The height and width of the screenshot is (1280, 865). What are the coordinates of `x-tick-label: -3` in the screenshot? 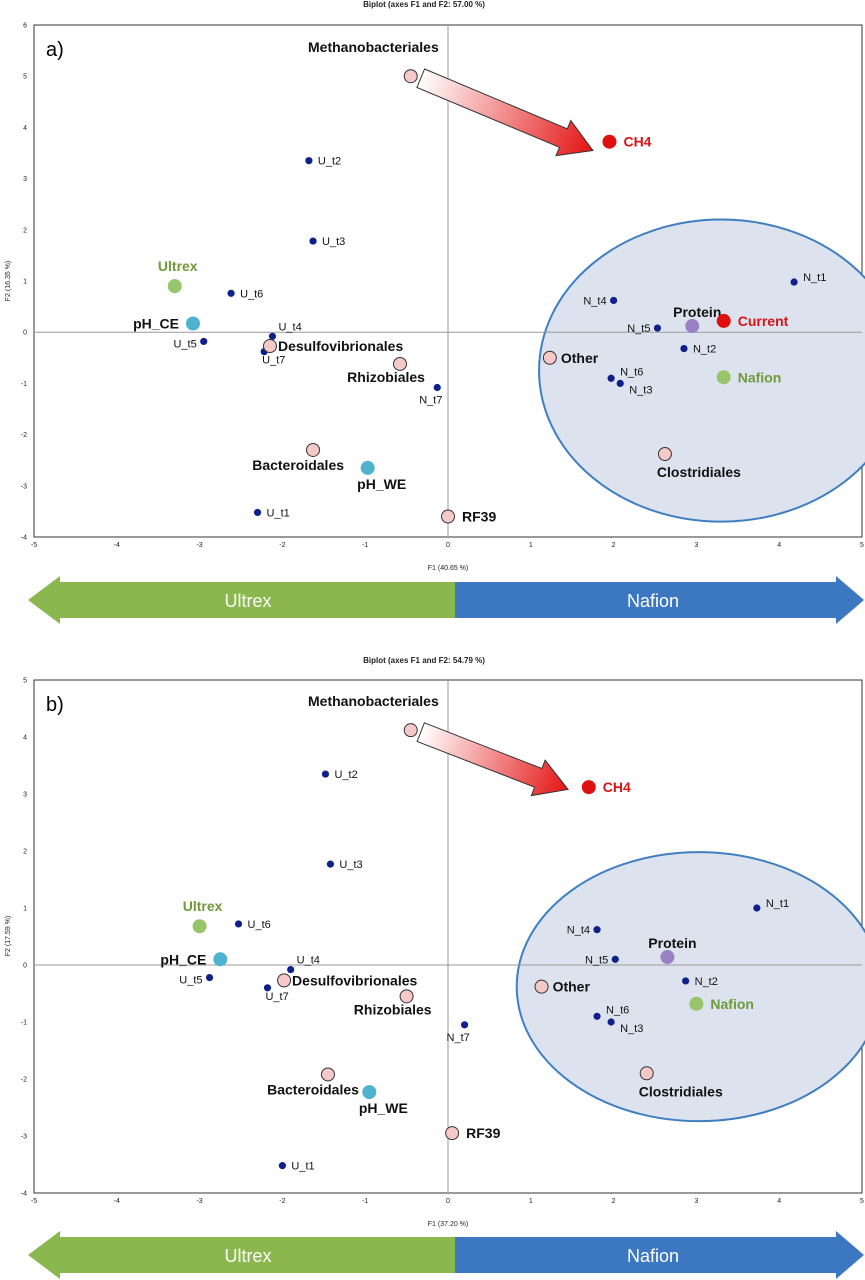 It's located at (199, 1201).